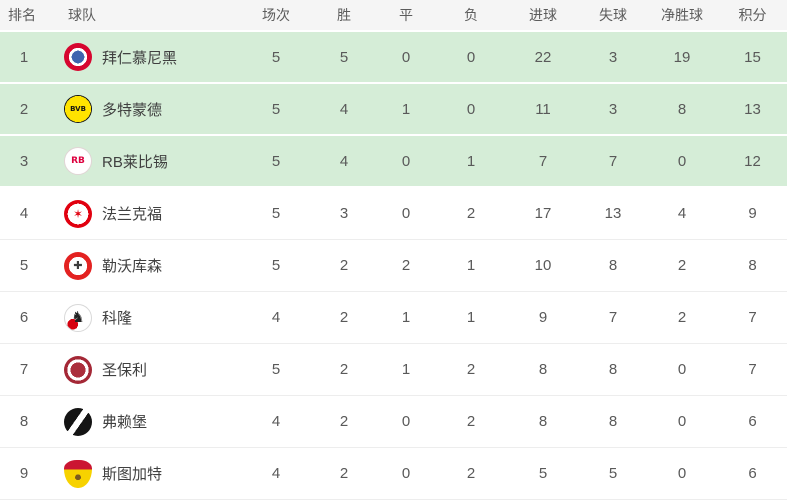 Image resolution: width=787 pixels, height=500 pixels. What do you see at coordinates (276, 16) in the screenshot?
I see `column-header-played: 场次` at bounding box center [276, 16].